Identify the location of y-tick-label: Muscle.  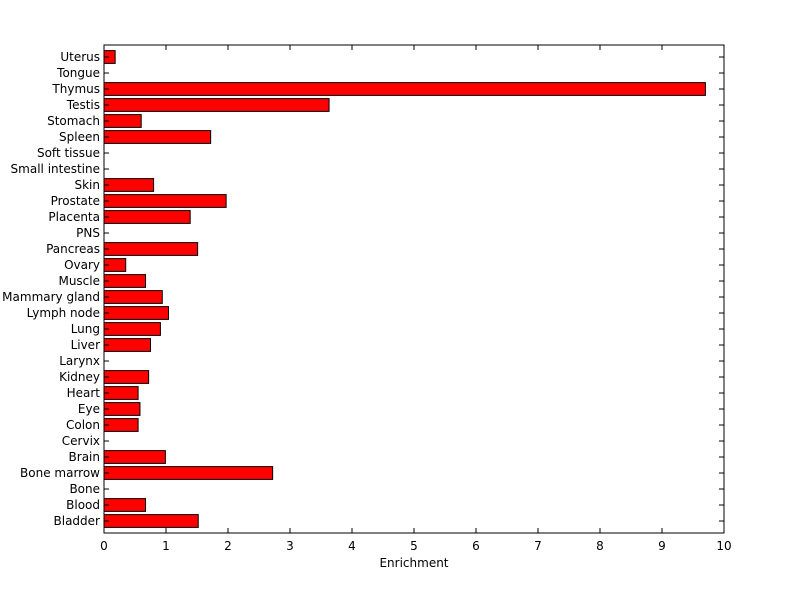
(79, 281).